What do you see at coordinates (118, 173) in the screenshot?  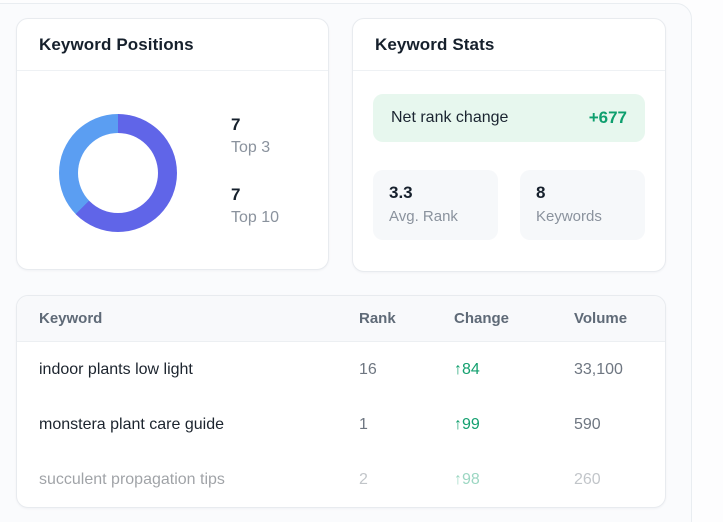 I see `keyword-positions-donut-chart` at bounding box center [118, 173].